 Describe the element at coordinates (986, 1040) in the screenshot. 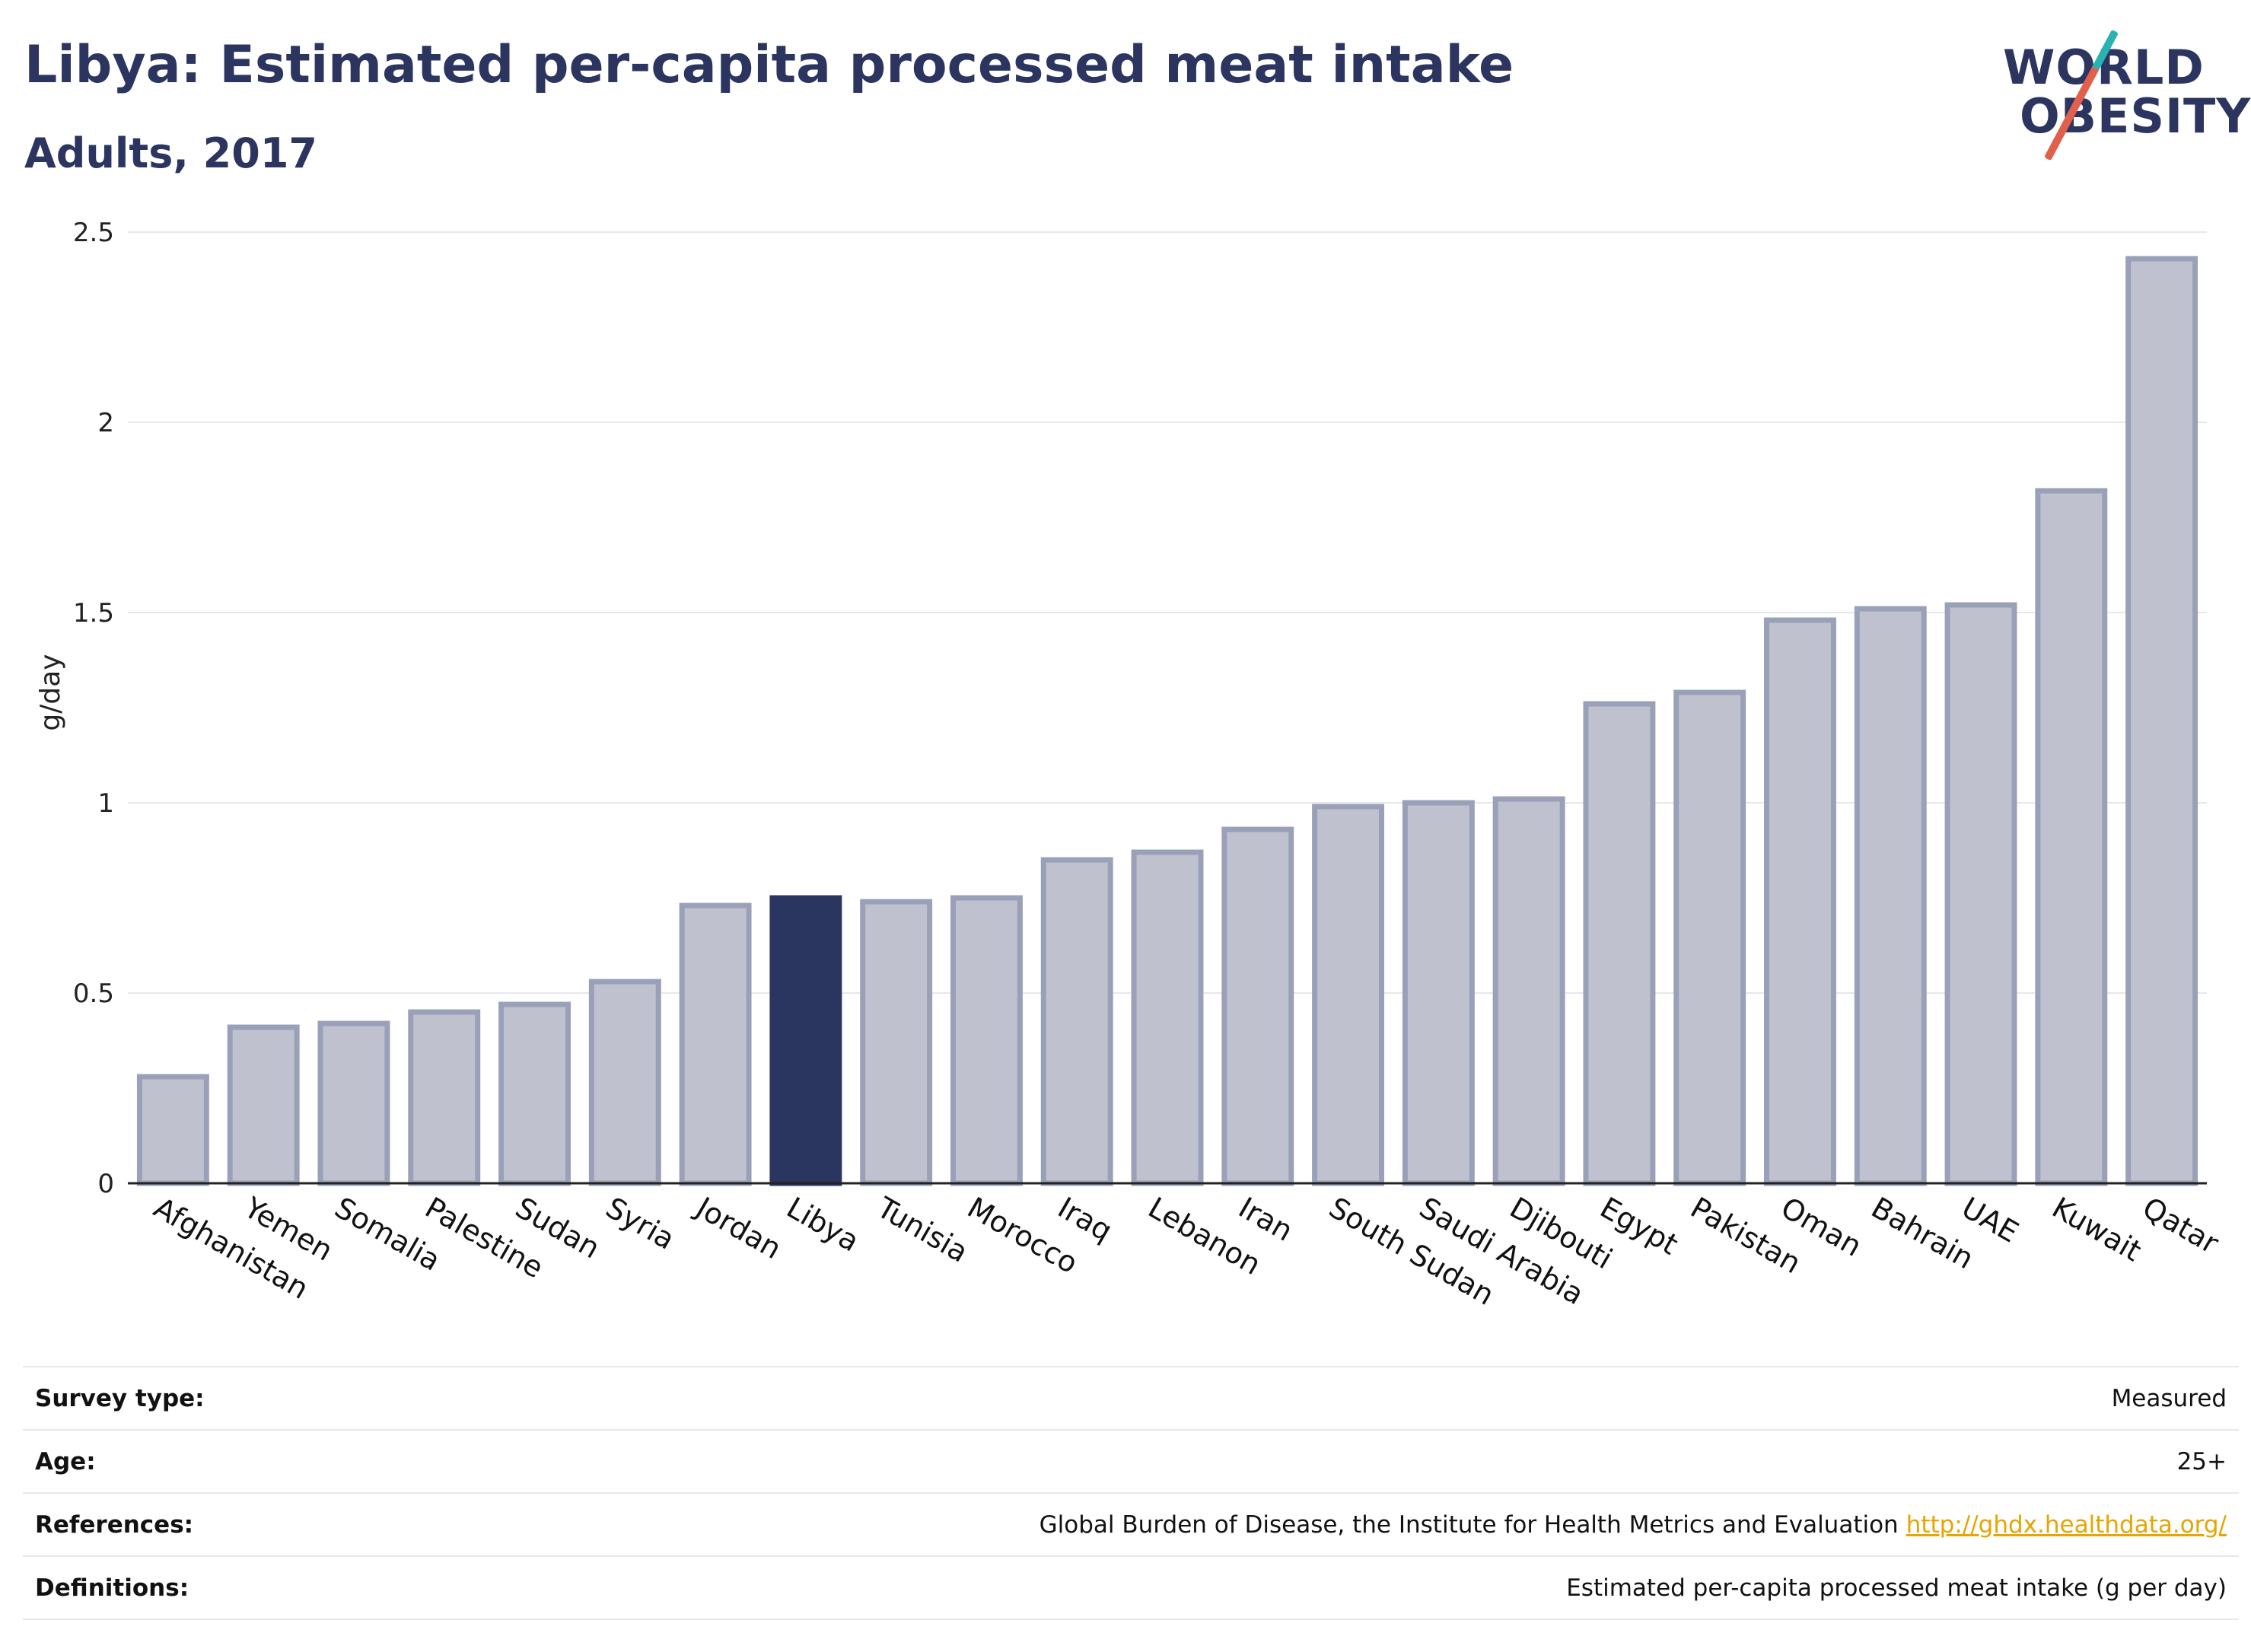

I see `bar-morocco` at that location.